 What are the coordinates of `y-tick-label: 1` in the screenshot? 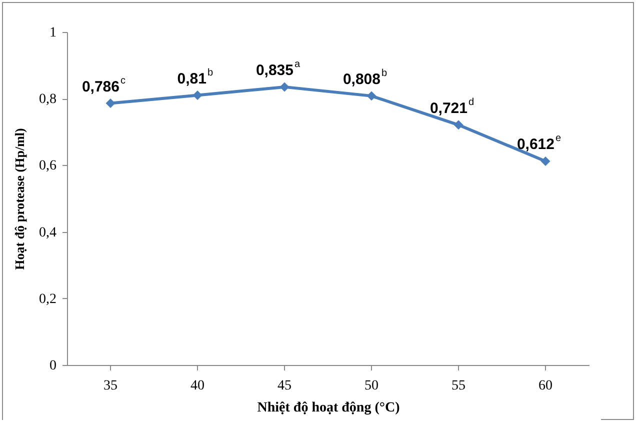 It's located at (53, 33).